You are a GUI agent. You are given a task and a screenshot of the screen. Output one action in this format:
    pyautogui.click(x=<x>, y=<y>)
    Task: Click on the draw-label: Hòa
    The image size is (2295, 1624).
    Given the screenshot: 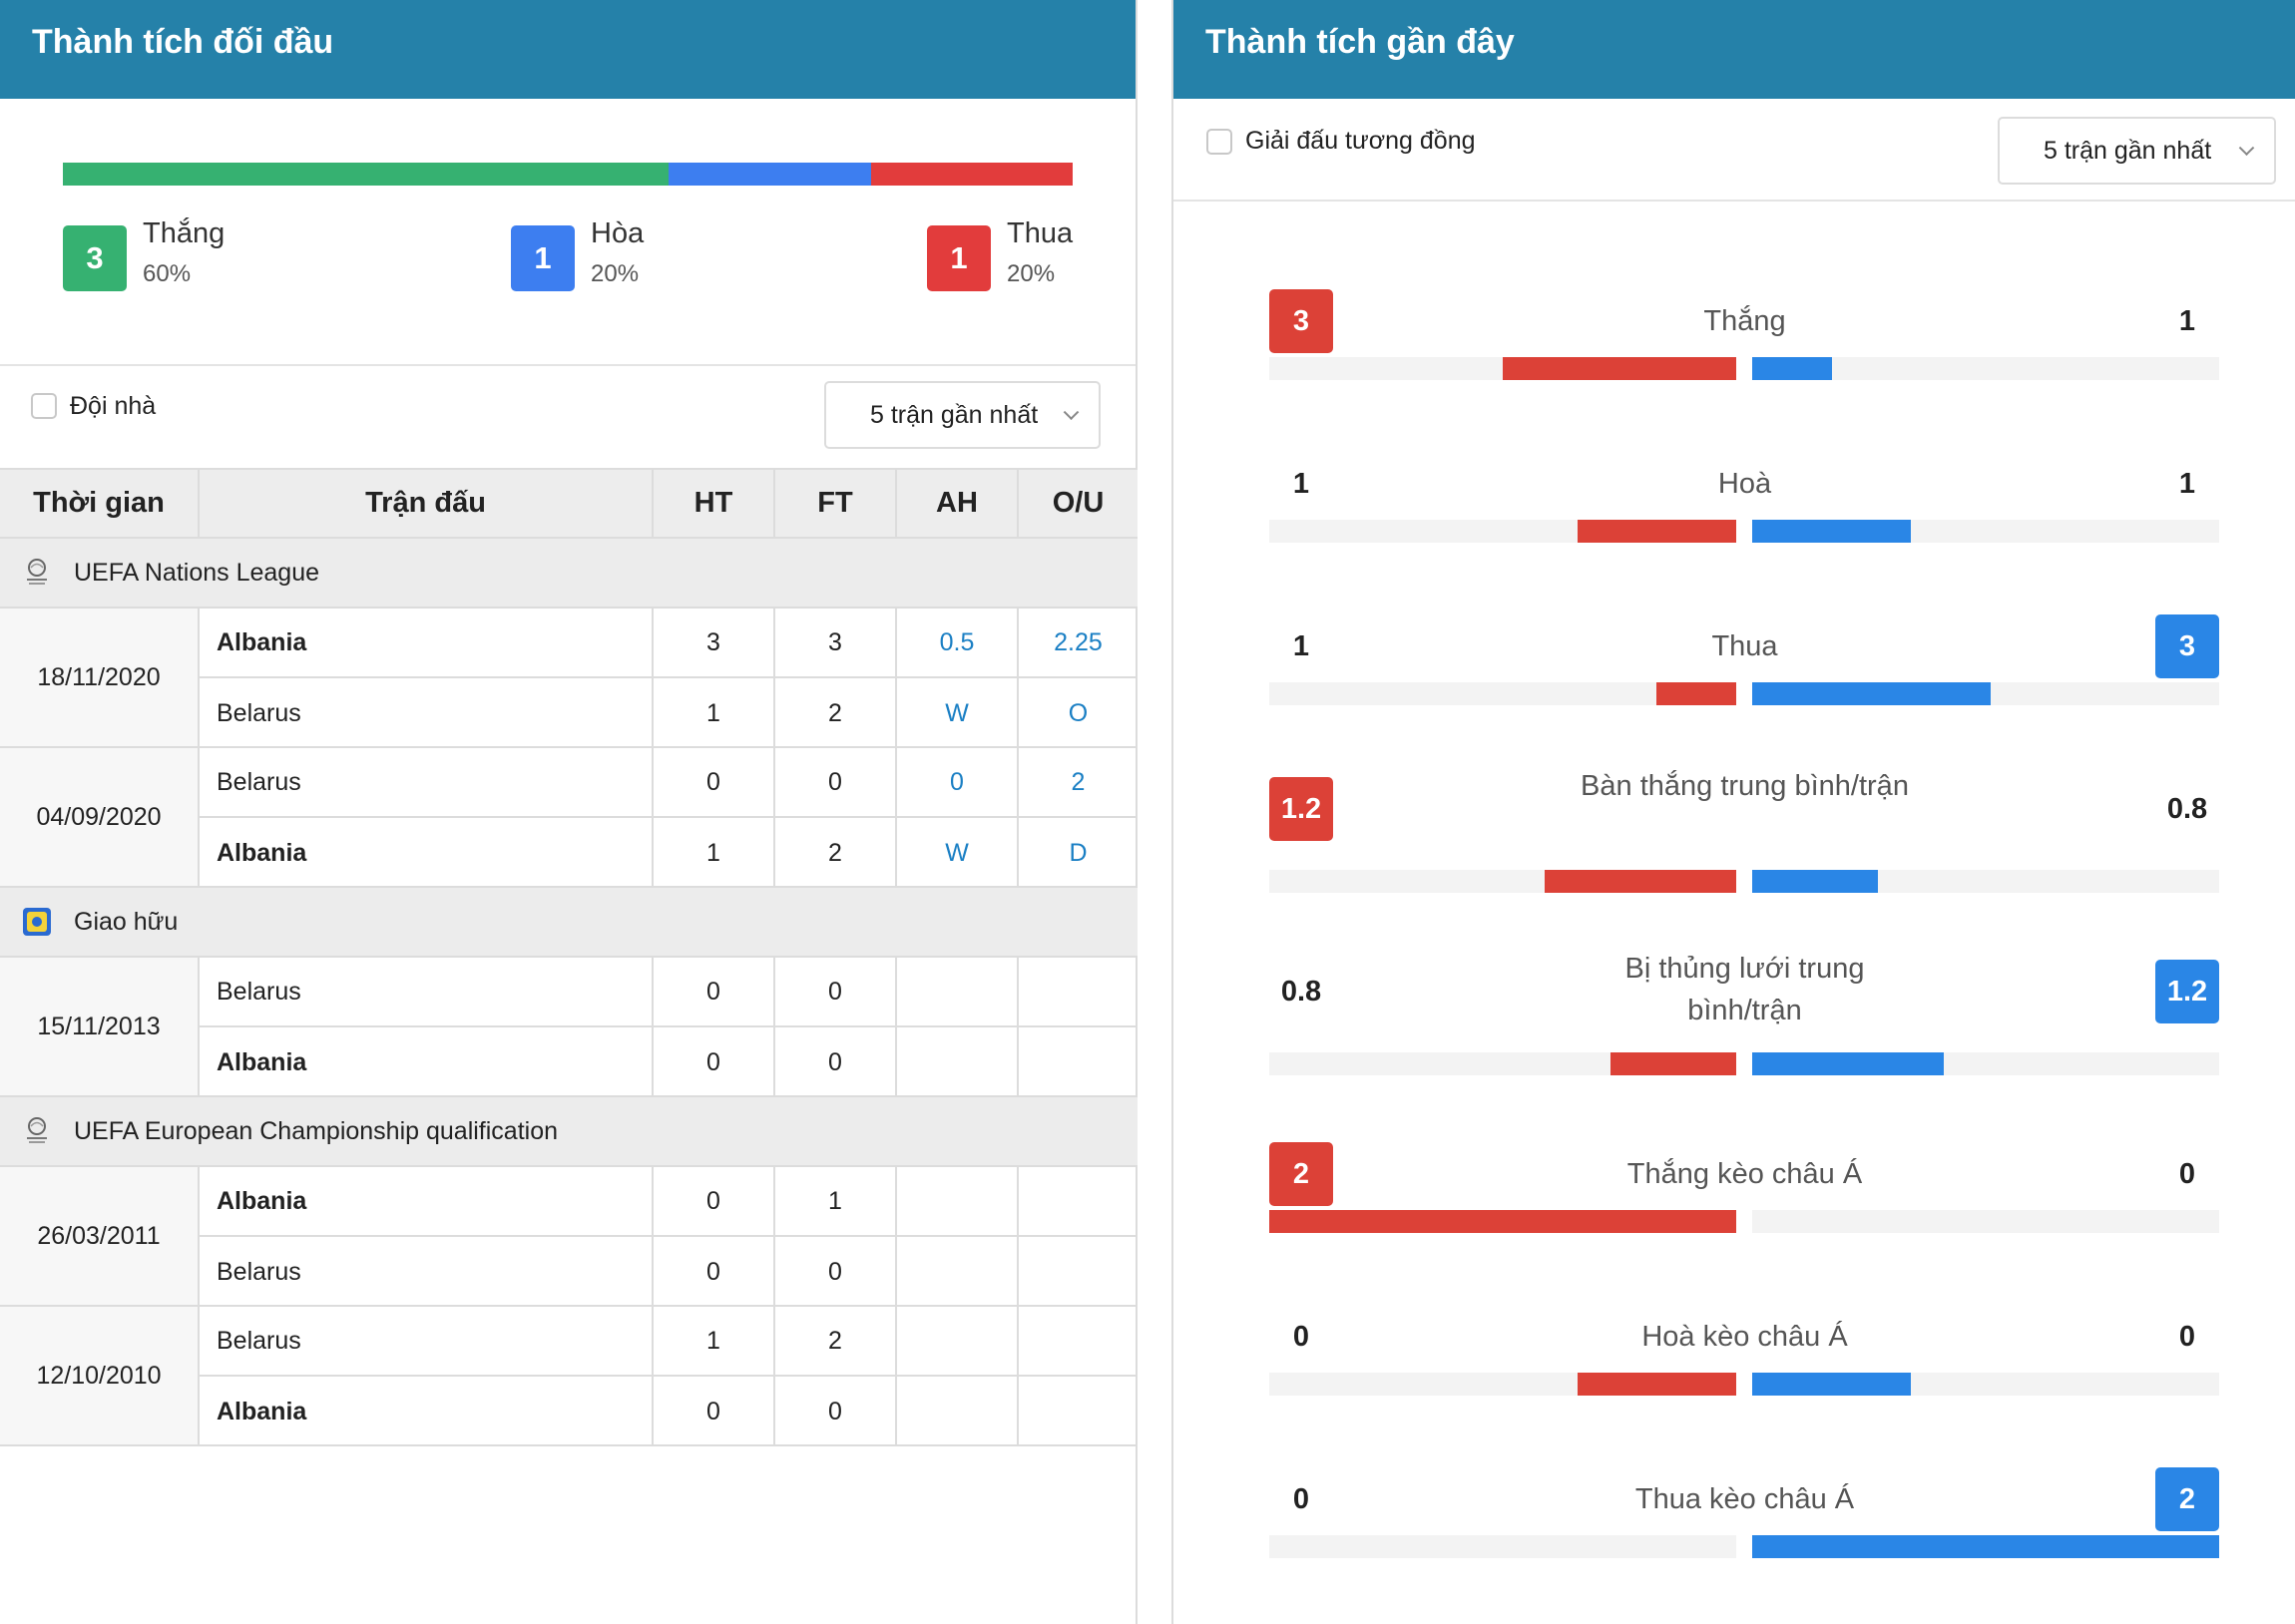 What is the action you would take?
    pyautogui.click(x=618, y=233)
    